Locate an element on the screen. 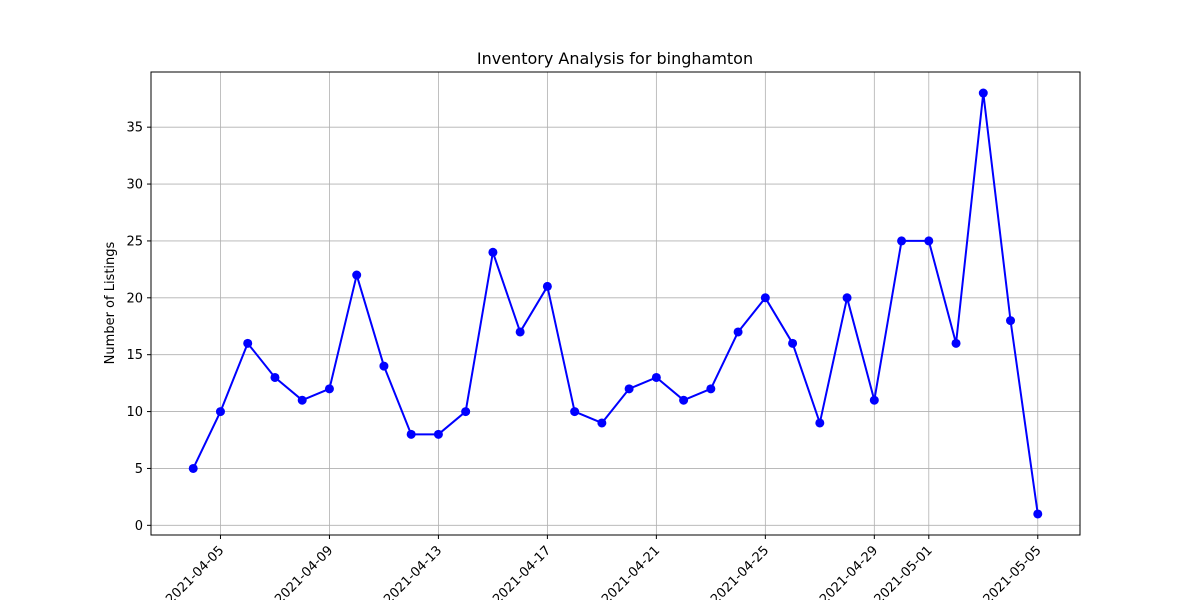 The height and width of the screenshot is (600, 1200). y-tick-label: 20 is located at coordinates (134, 298).